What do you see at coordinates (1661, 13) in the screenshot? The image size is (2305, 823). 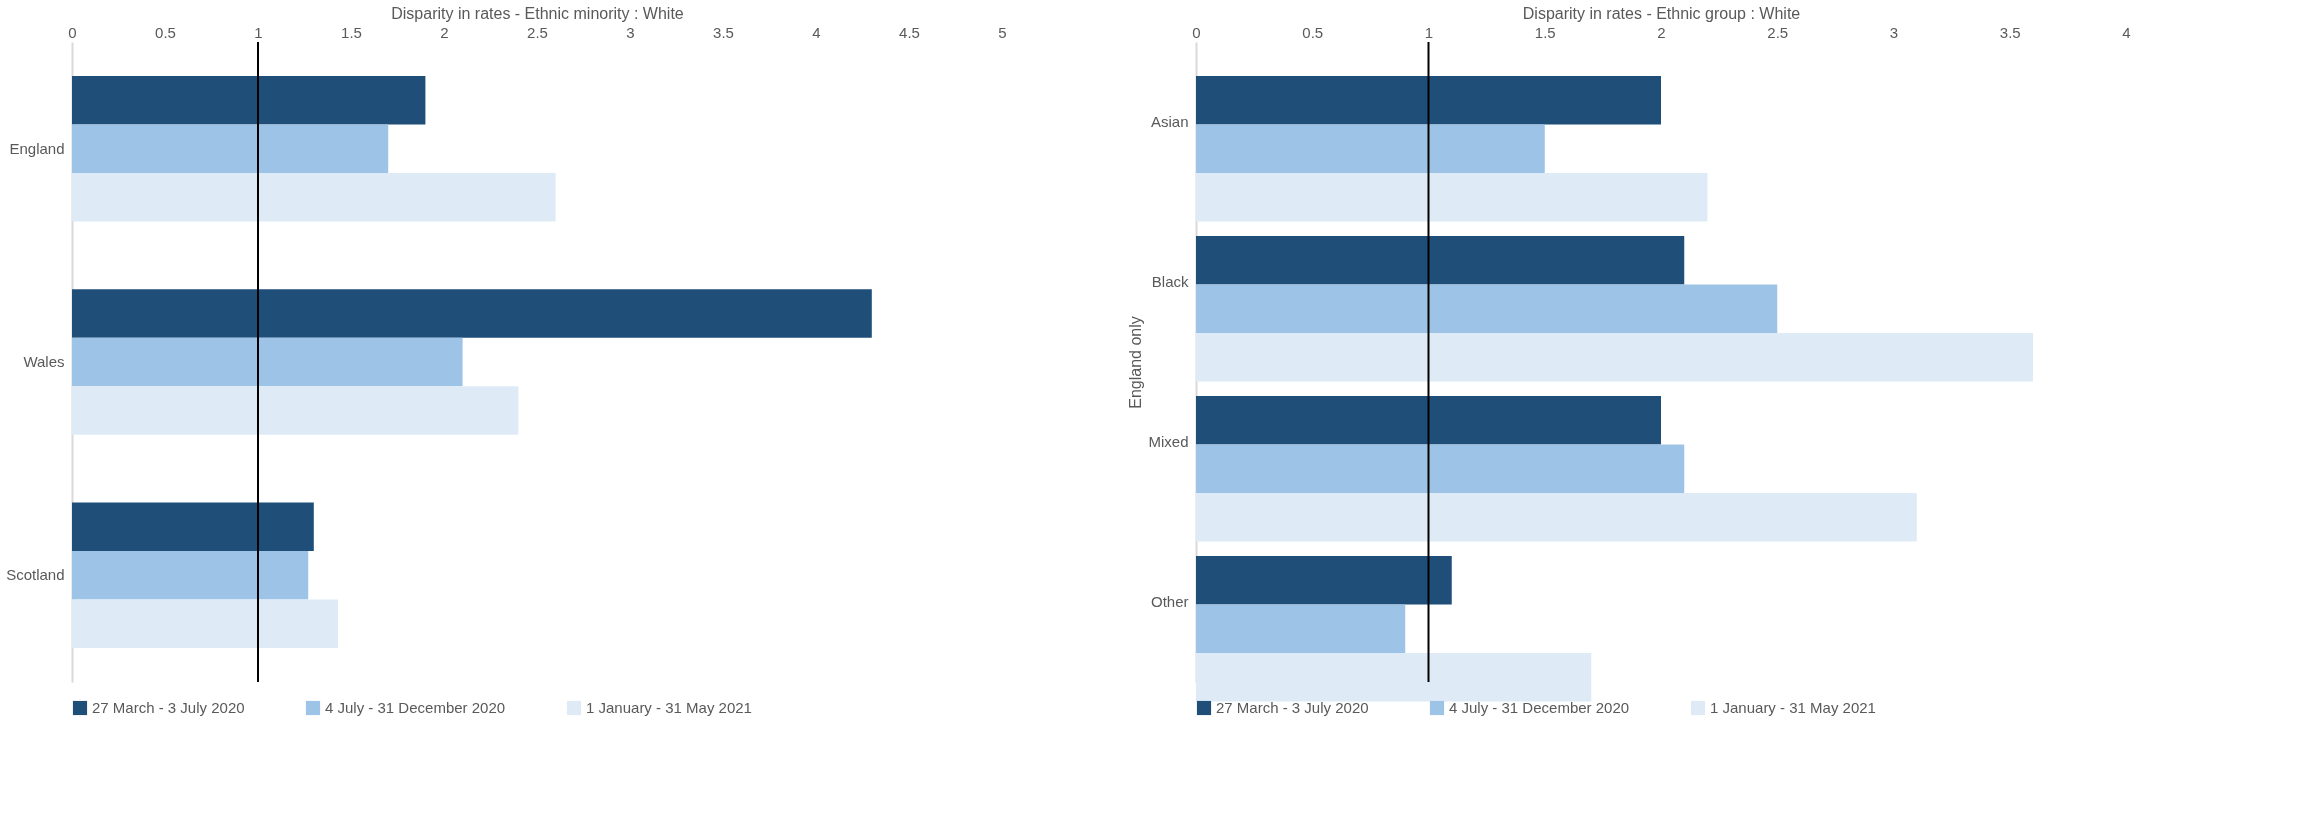 I see `x-axis-title: Disparity in rates - Ethnic group : White` at bounding box center [1661, 13].